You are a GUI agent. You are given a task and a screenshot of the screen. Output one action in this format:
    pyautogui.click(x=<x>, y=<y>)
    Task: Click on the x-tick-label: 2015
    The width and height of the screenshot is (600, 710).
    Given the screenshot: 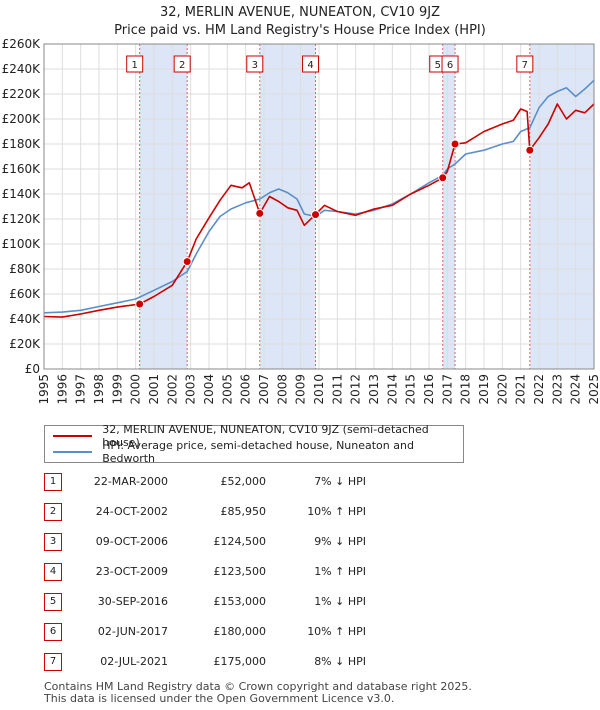 What is the action you would take?
    pyautogui.click(x=411, y=389)
    